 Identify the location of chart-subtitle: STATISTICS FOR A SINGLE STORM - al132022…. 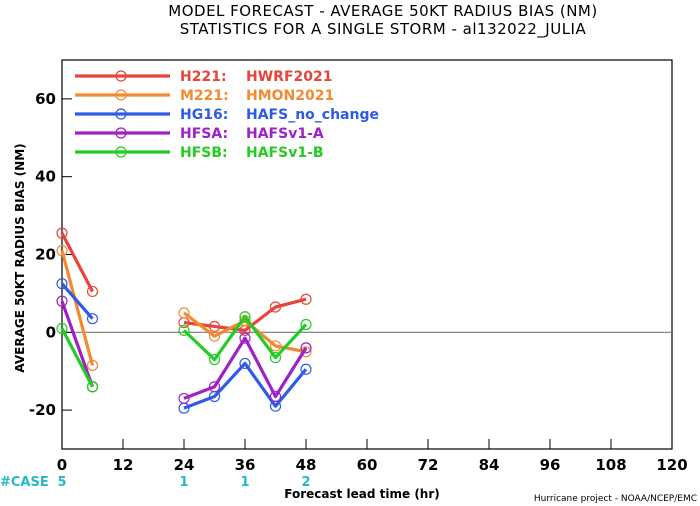
(383, 29).